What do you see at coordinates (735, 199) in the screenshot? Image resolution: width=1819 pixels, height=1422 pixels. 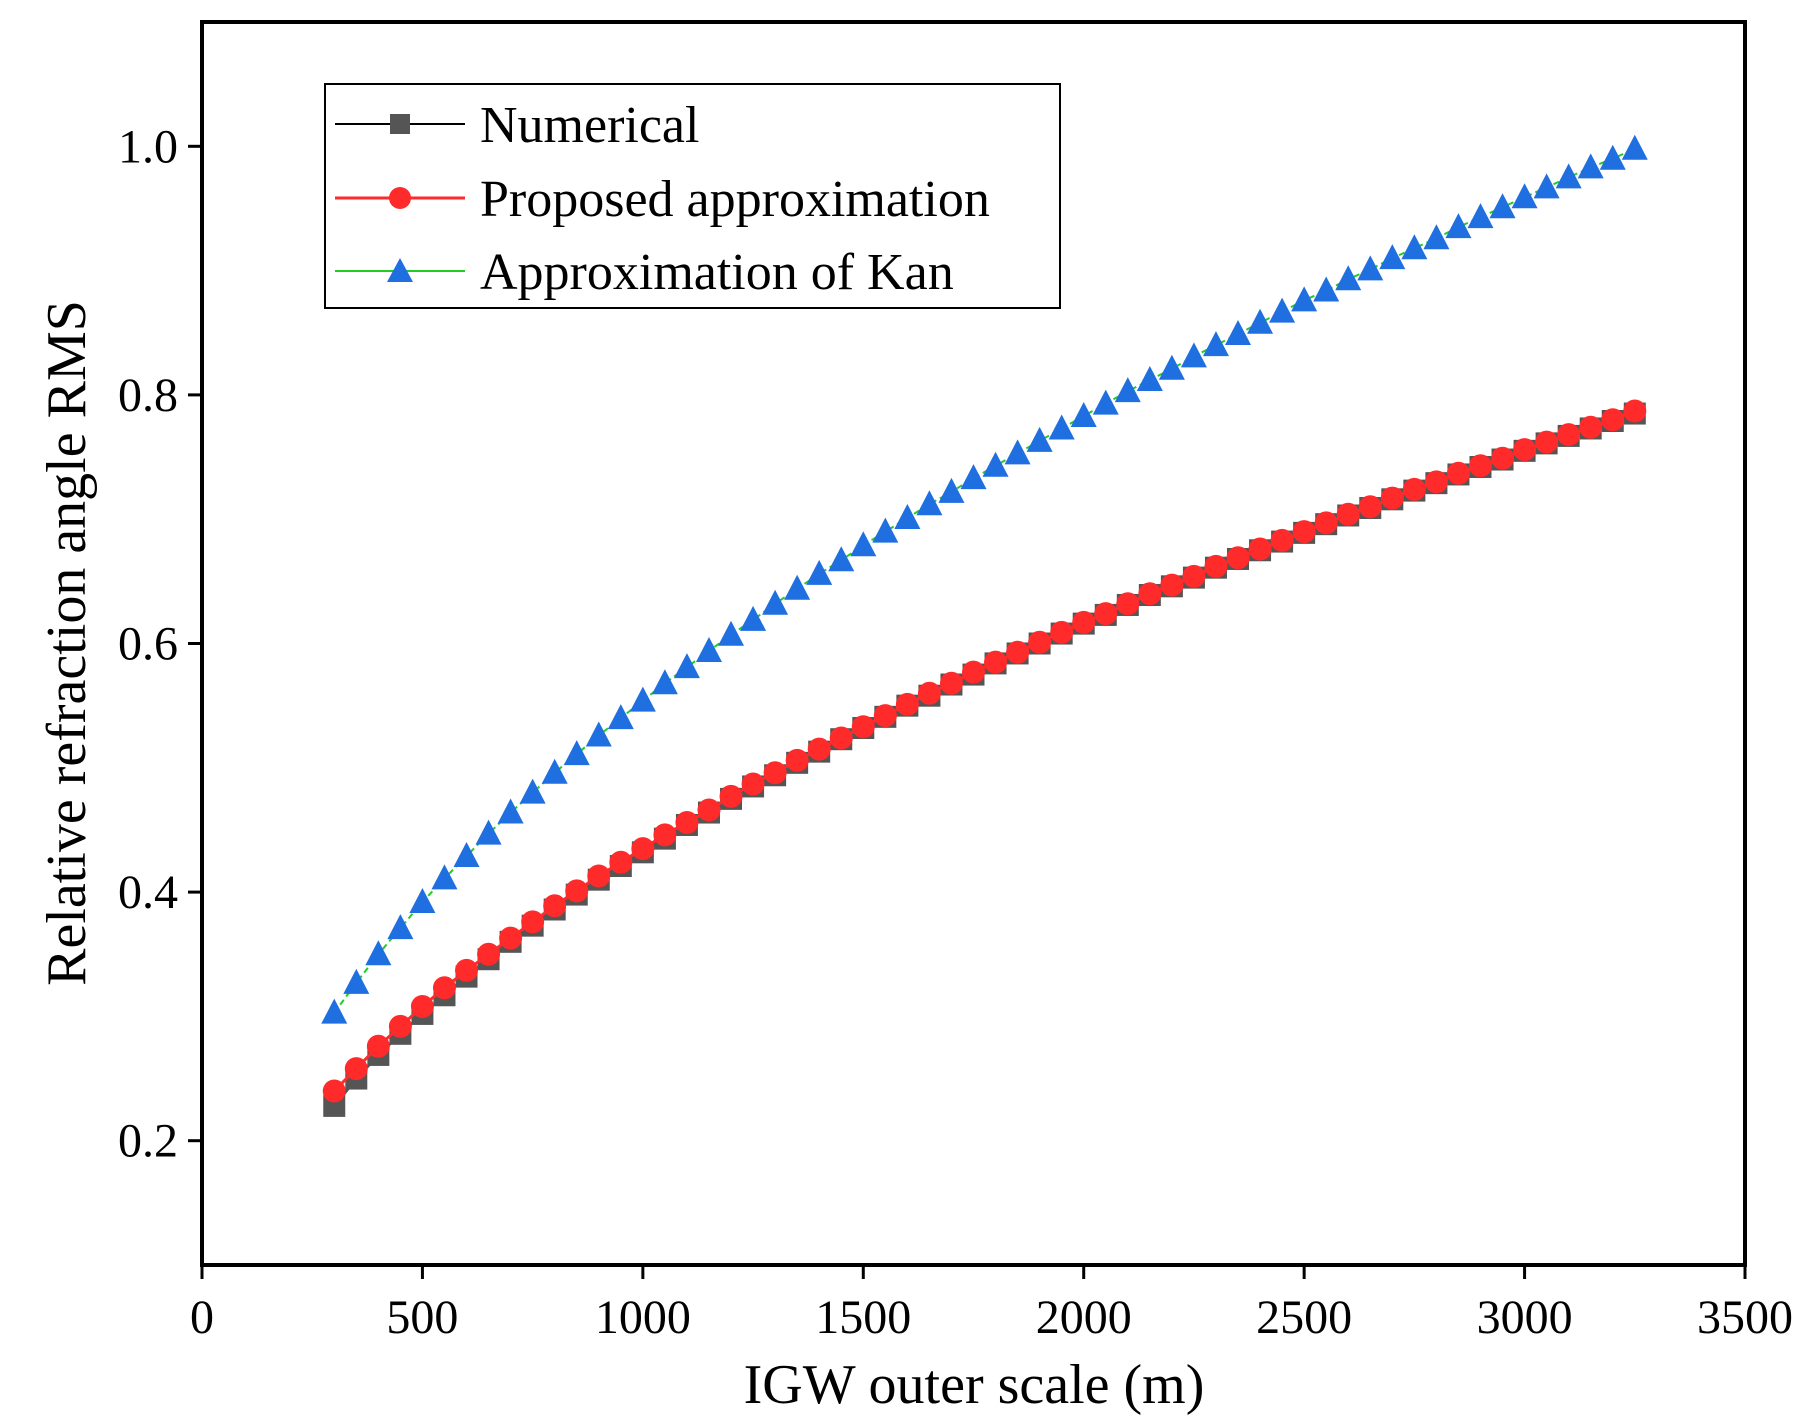 I see `legend-label-proposed: Proposed approximation` at bounding box center [735, 199].